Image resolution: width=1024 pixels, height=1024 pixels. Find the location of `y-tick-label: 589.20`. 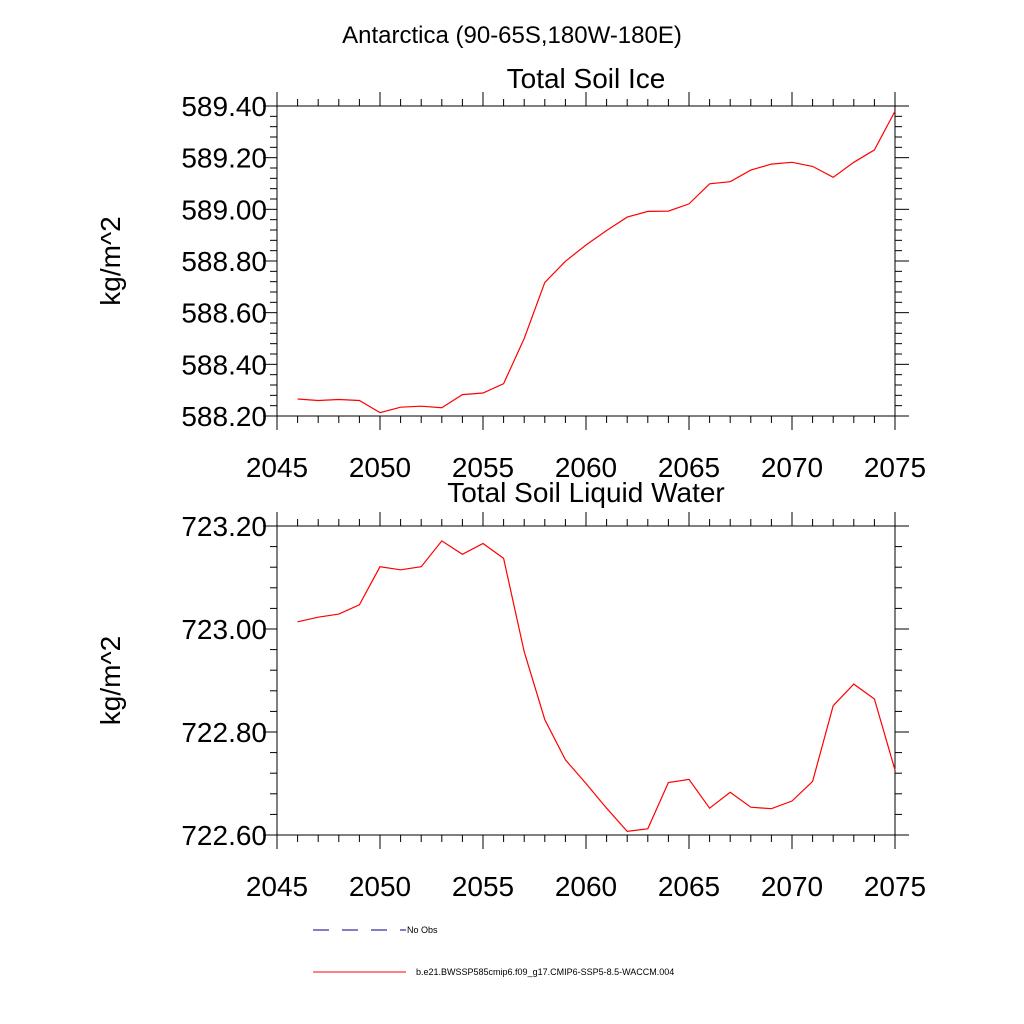

y-tick-label: 589.20 is located at coordinates (224, 158).